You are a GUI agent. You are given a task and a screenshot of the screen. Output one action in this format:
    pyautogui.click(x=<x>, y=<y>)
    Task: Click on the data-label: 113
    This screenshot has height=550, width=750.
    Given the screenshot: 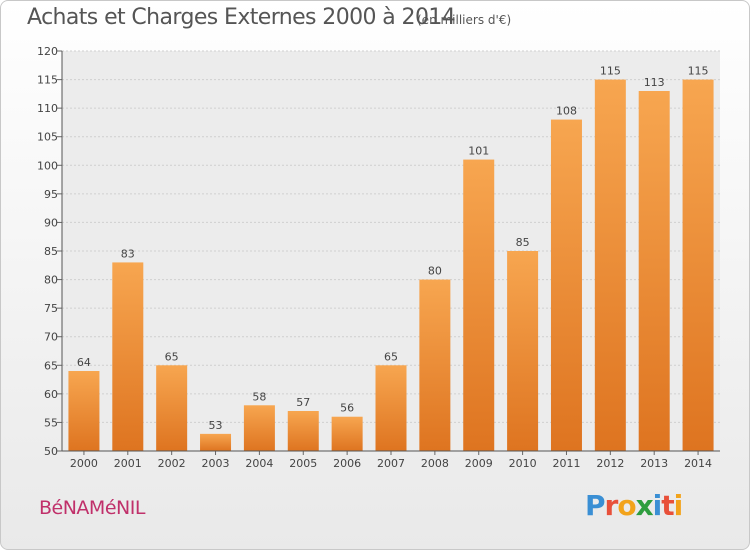 What is the action you would take?
    pyautogui.click(x=654, y=82)
    